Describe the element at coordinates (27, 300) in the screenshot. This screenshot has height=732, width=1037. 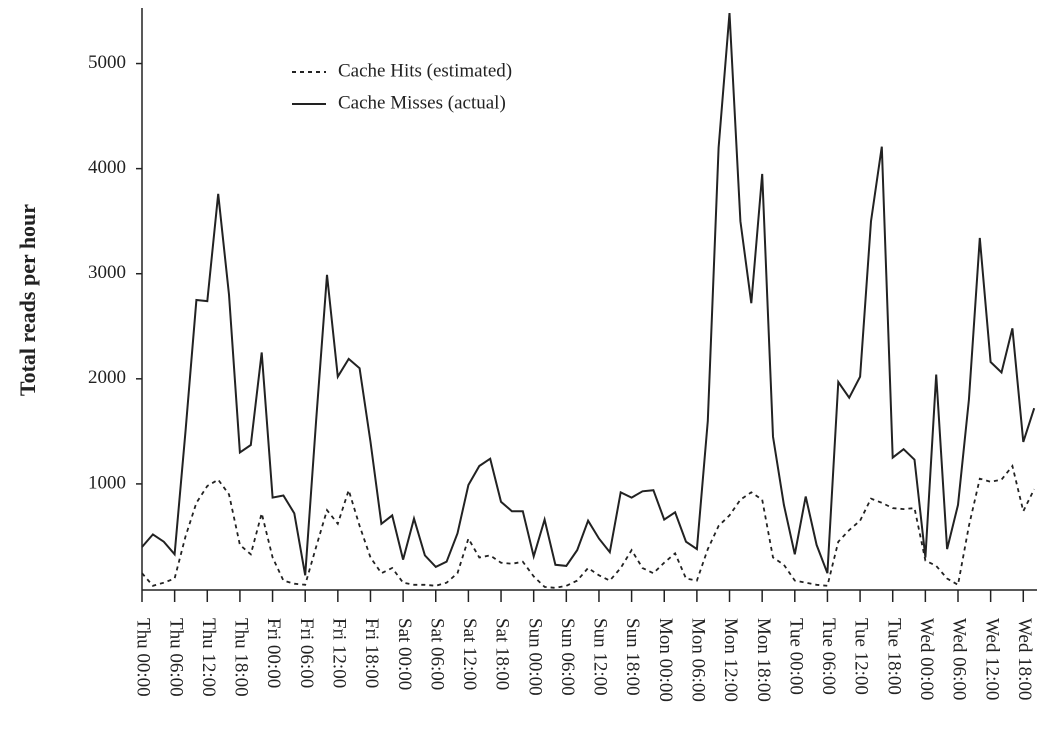
I see `y-axis-label: Total reads per hour` at that location.